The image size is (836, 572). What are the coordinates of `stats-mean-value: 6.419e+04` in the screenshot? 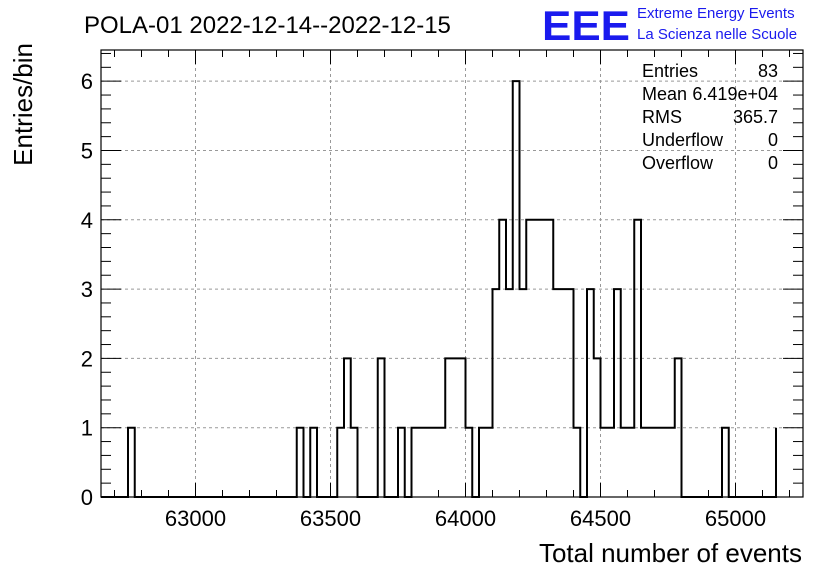 It's located at (735, 94).